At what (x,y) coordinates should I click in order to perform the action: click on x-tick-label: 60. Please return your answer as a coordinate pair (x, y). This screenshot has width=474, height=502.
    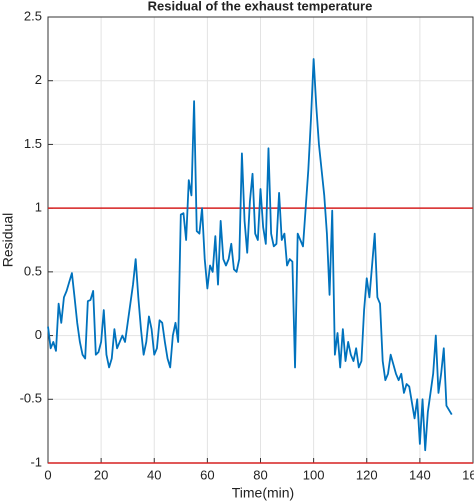
    Looking at the image, I should click on (207, 474).